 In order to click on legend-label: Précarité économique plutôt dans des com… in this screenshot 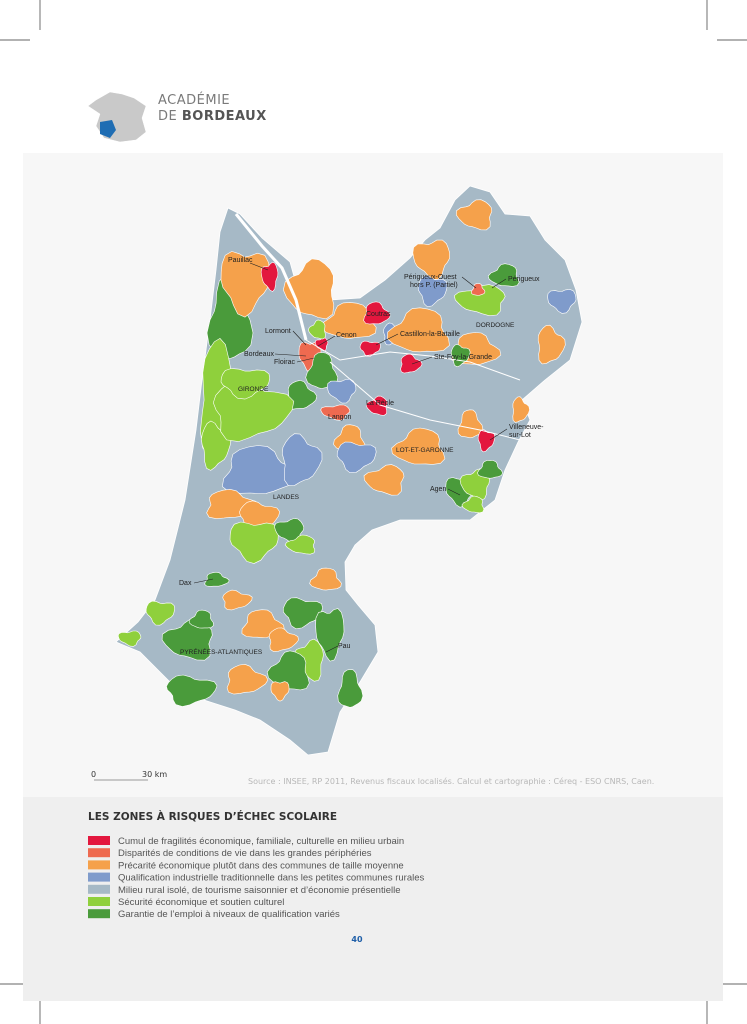, I will do `click(261, 865)`.